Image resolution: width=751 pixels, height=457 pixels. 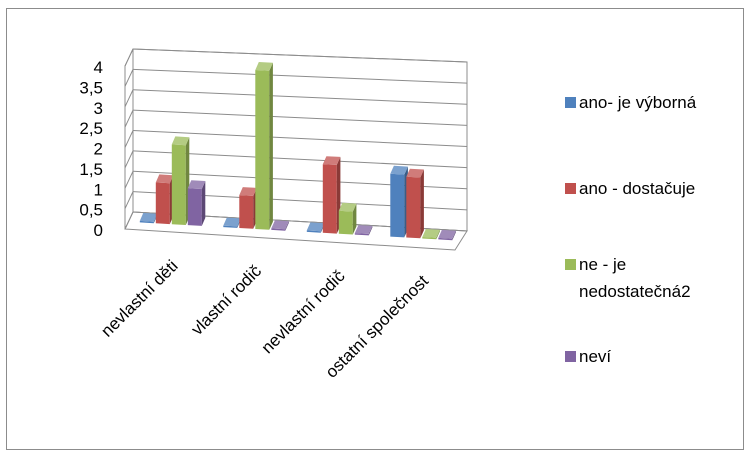 What do you see at coordinates (91, 87) in the screenshot?
I see `y-tick-label: 3,5` at bounding box center [91, 87].